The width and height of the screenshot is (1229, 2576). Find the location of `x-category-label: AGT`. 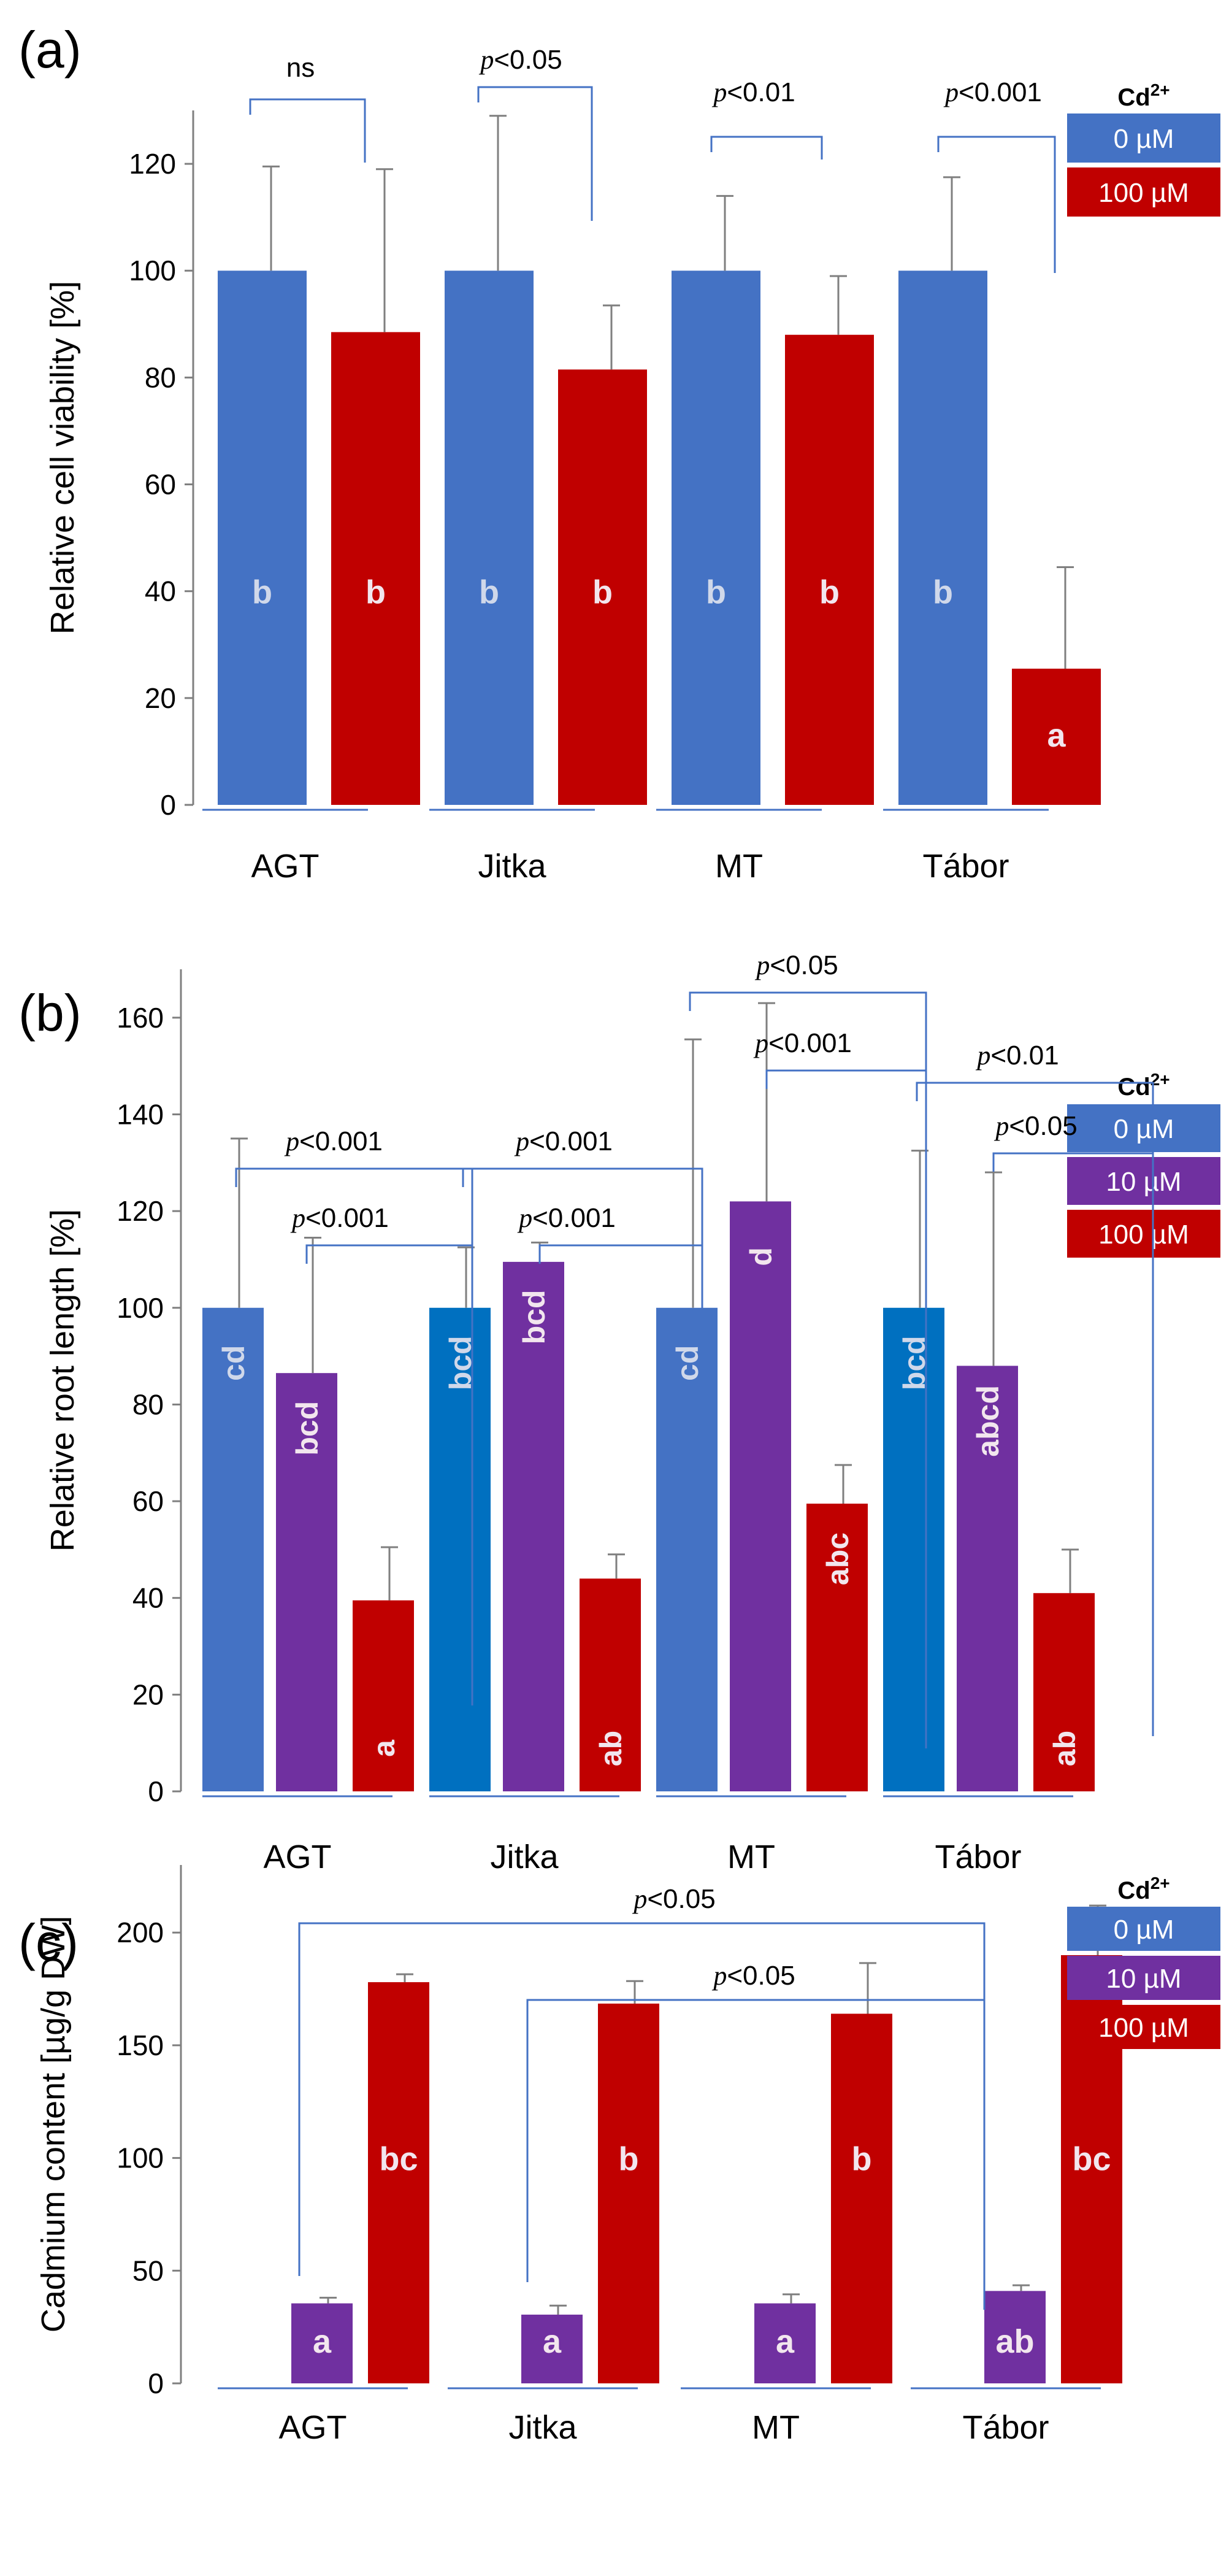

x-category-label: AGT is located at coordinates (285, 866).